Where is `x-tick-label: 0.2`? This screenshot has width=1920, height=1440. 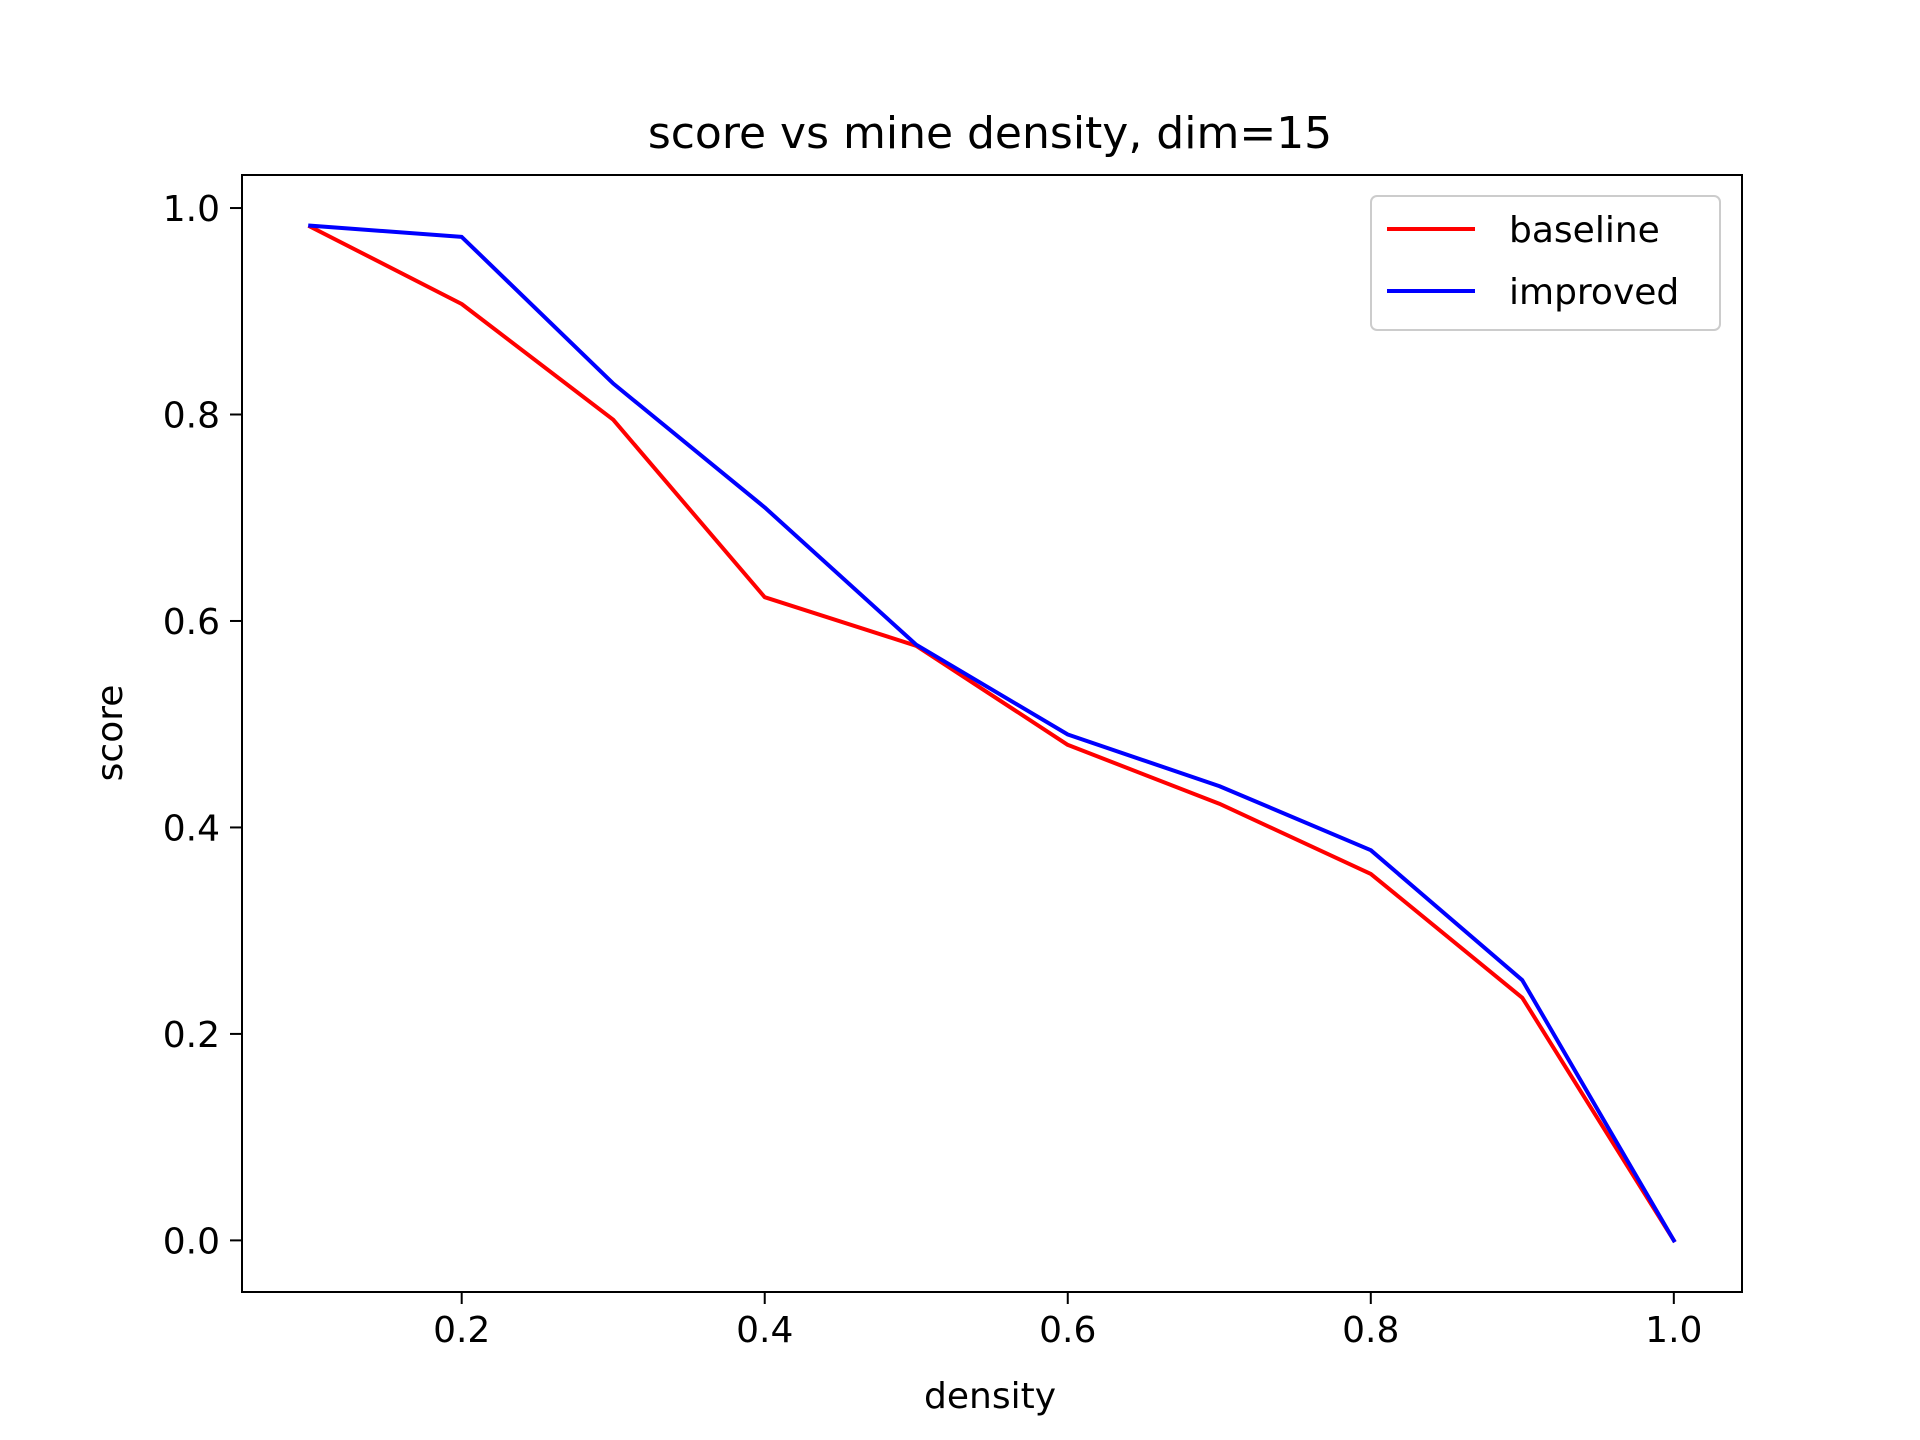 x-tick-label: 0.2 is located at coordinates (461, 1330).